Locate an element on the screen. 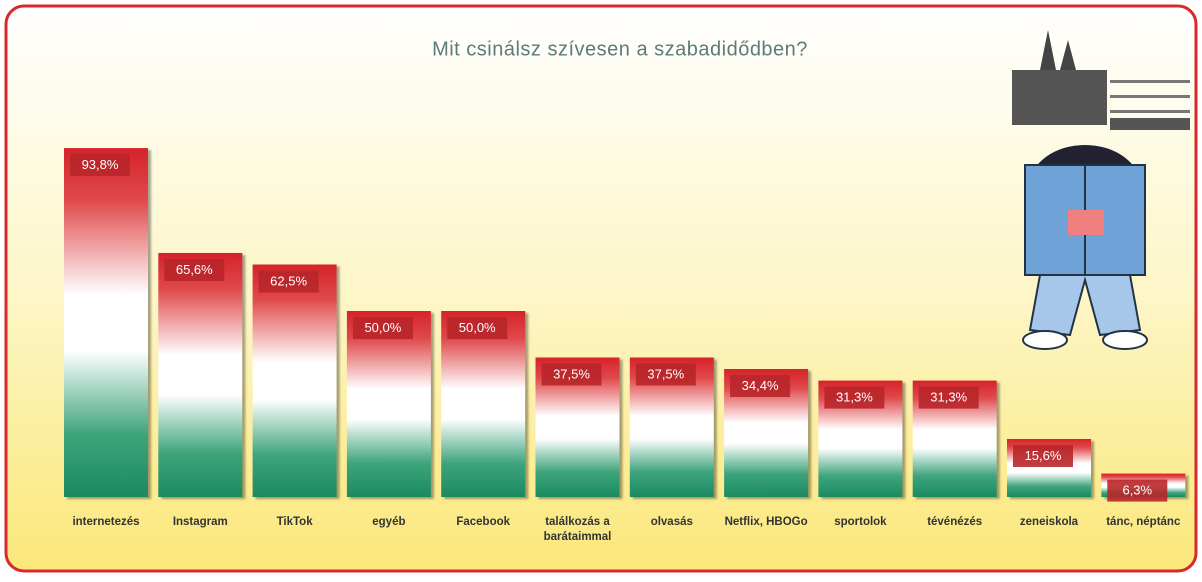 This screenshot has width=1202, height=582. value-label: 6,3% is located at coordinates (1137, 490).